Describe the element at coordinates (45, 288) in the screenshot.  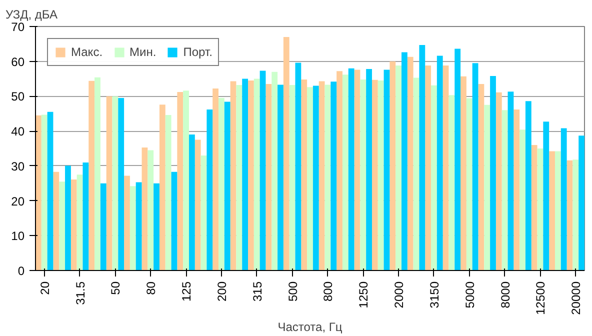
I see `x-tick-label: 20` at that location.